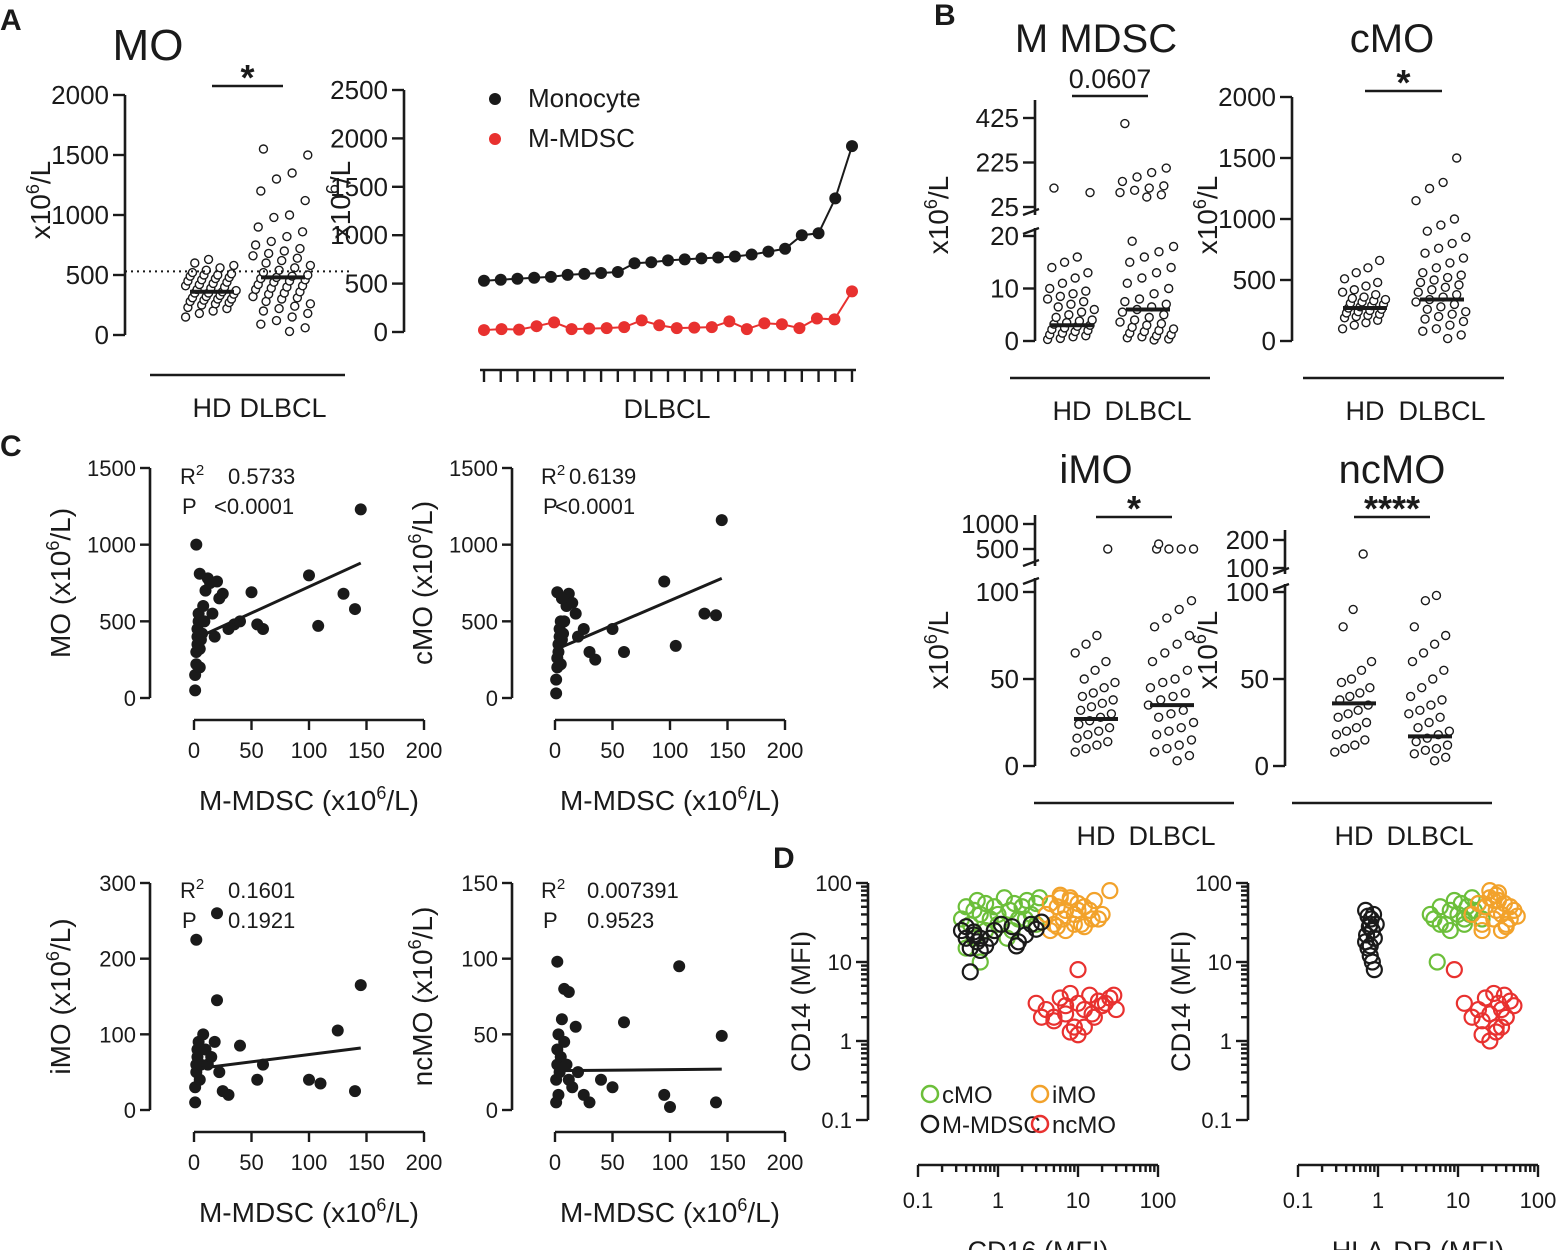 This screenshot has width=1565, height=1250. Describe the element at coordinates (261, 890) in the screenshot. I see `r-squared-value: 0.1601` at that location.